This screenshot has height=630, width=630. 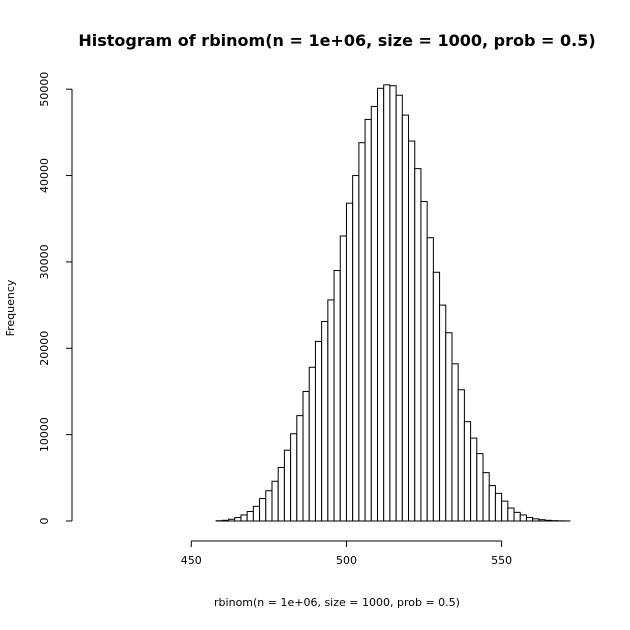 What do you see at coordinates (346, 560) in the screenshot?
I see `x-tick-label: 500` at bounding box center [346, 560].